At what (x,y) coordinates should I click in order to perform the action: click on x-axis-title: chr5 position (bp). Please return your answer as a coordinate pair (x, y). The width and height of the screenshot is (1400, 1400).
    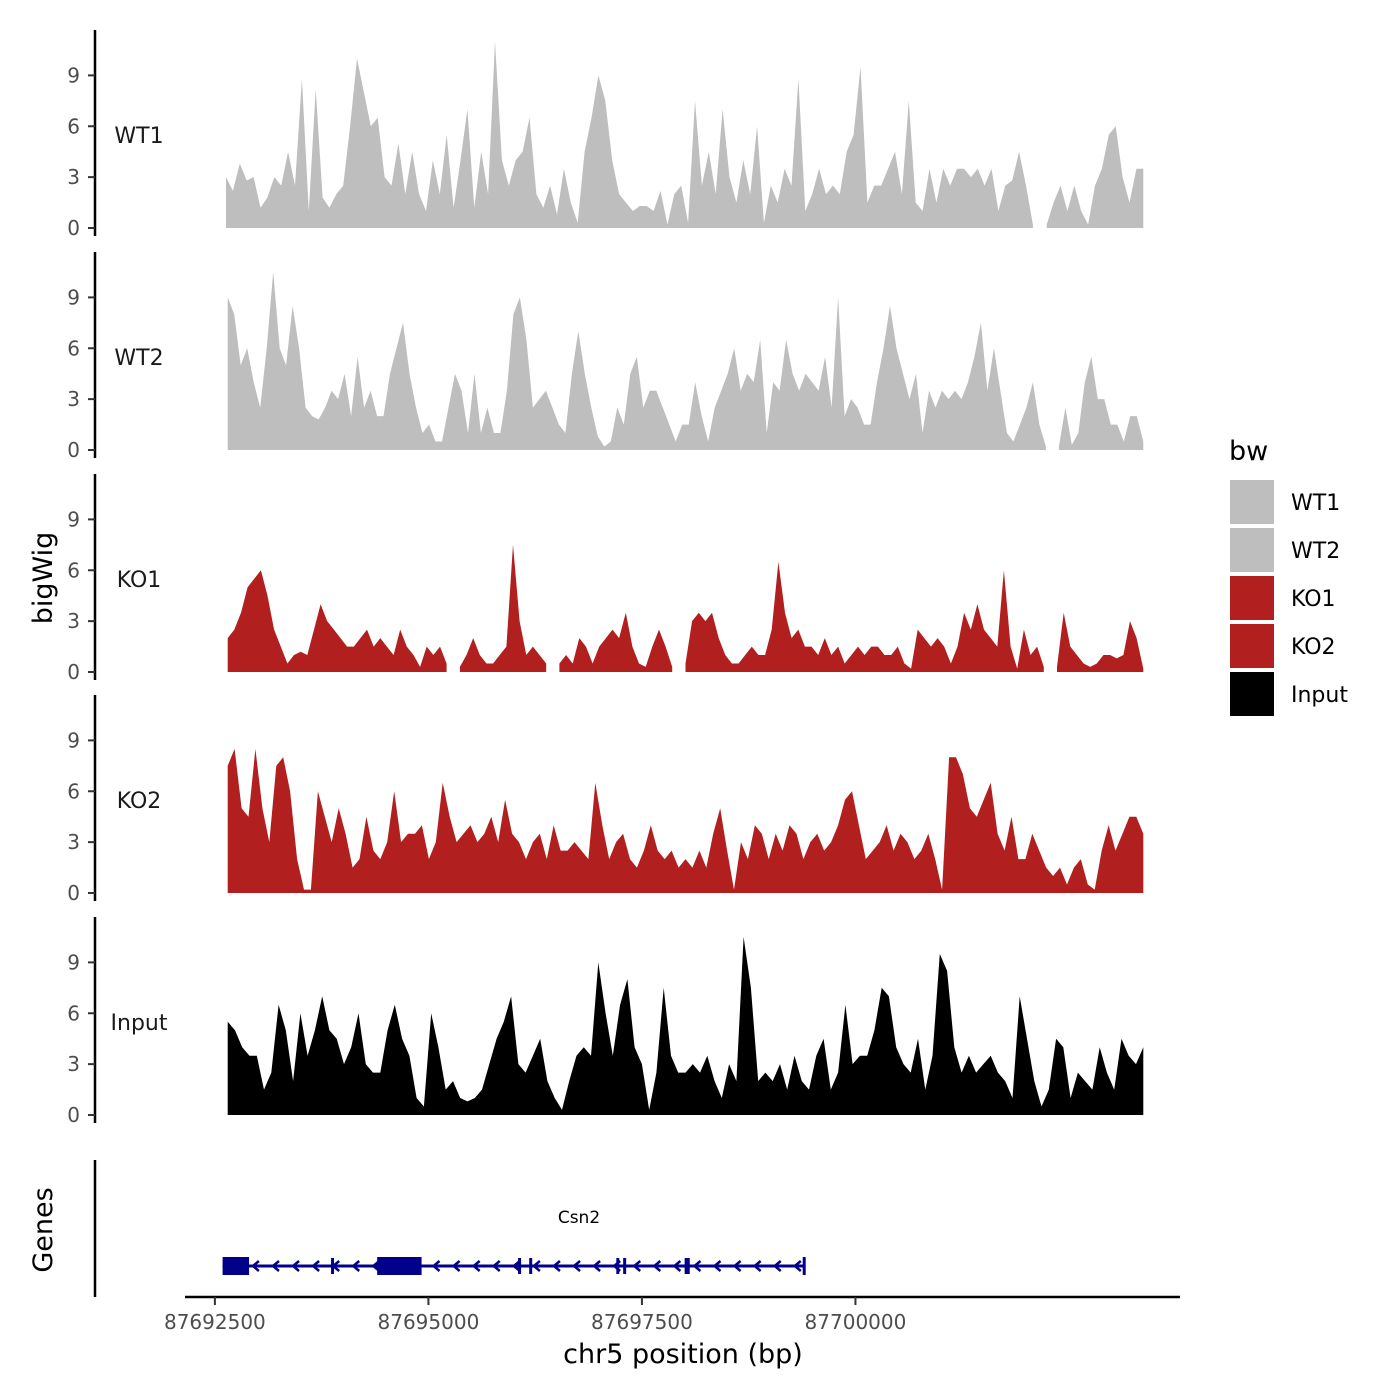
    Looking at the image, I should click on (683, 1354).